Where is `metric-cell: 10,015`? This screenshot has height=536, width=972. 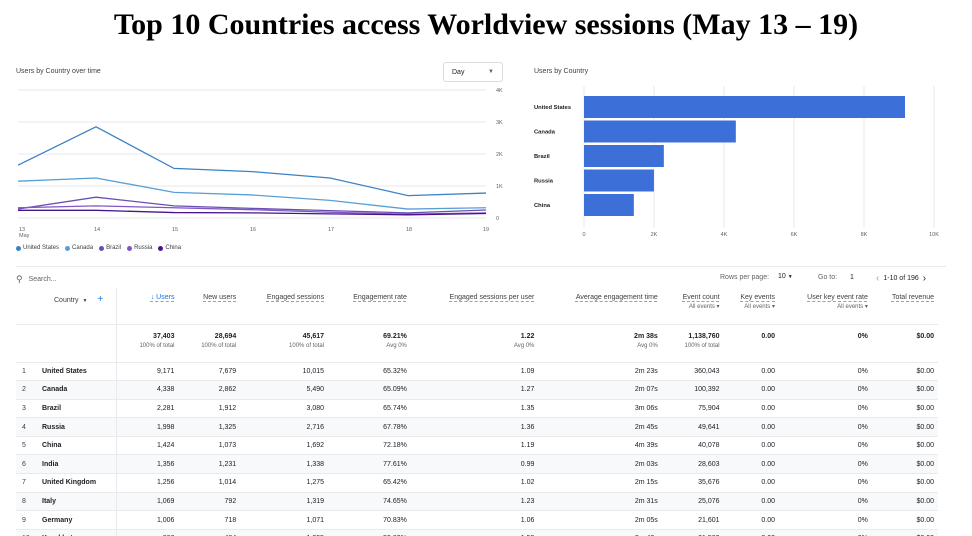 metric-cell: 10,015 is located at coordinates (284, 371).